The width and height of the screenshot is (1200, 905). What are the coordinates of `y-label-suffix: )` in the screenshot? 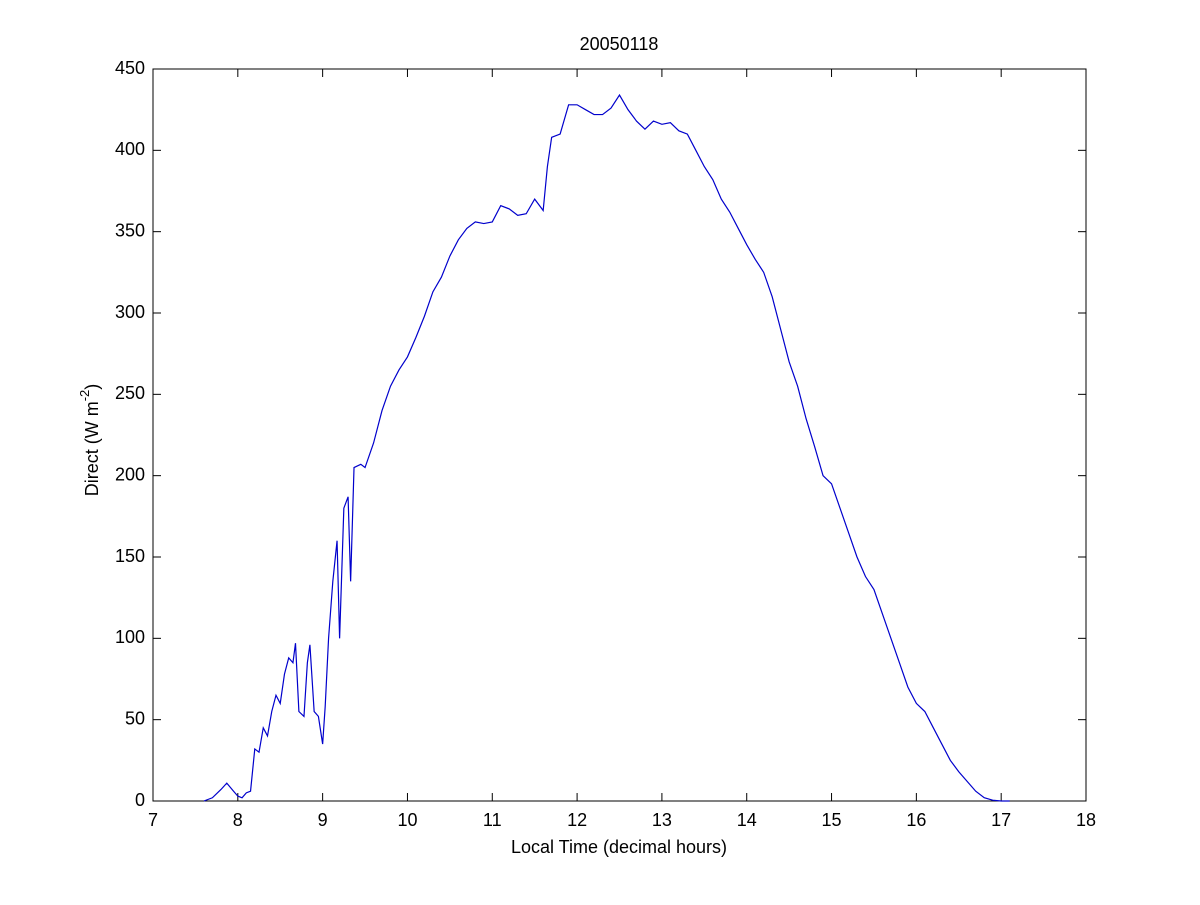 It's located at (92, 387).